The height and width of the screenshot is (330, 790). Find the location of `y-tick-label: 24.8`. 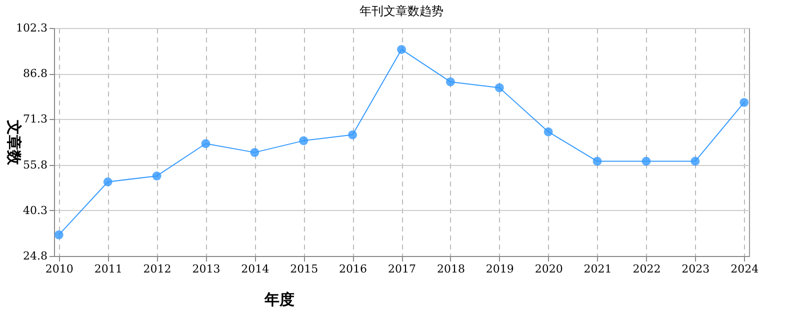

y-tick-label: 24.8 is located at coordinates (35, 256).